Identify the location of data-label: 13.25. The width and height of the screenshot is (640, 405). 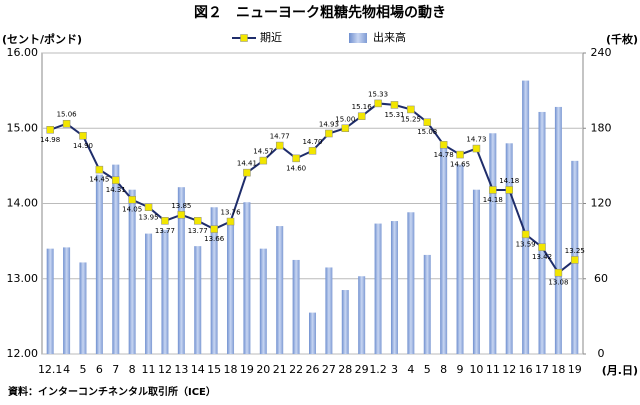
(575, 251).